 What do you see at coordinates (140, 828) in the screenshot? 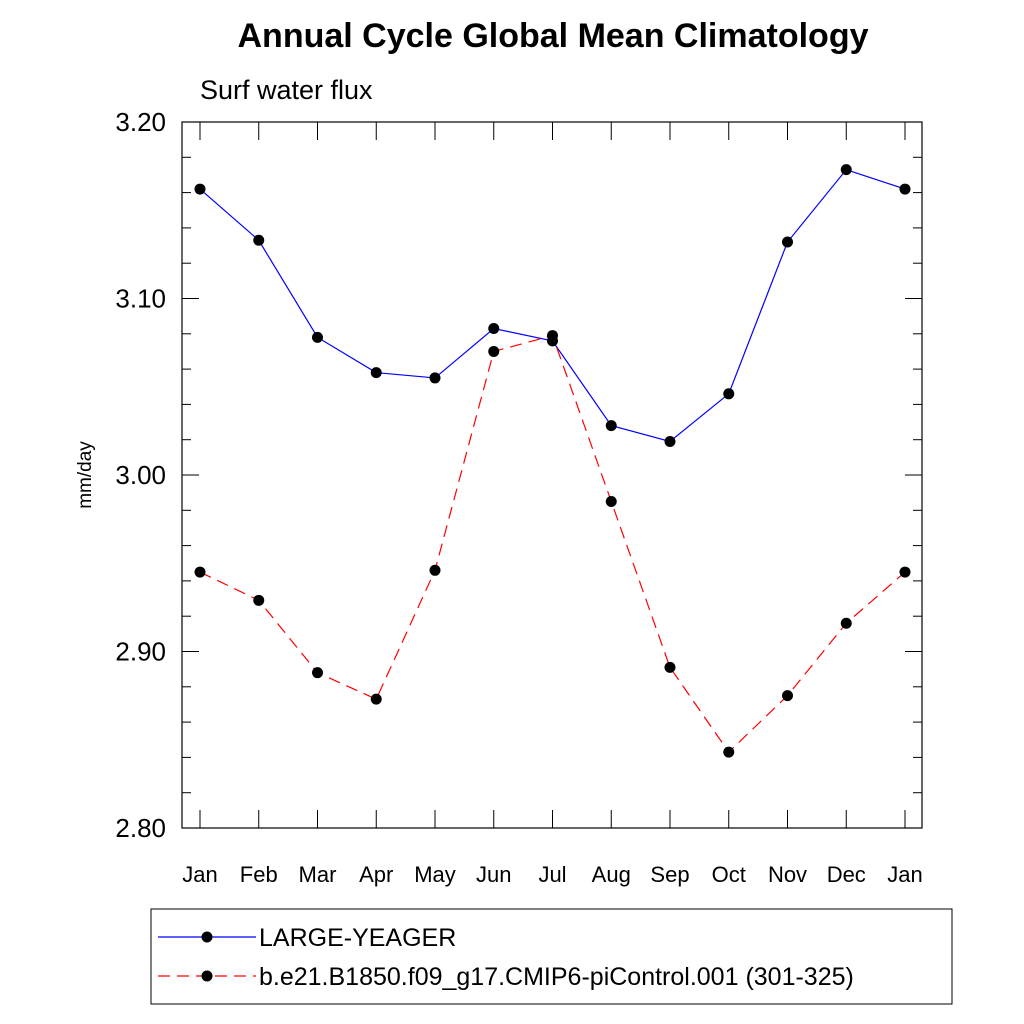
I see `y-tick-label: 2.80` at bounding box center [140, 828].